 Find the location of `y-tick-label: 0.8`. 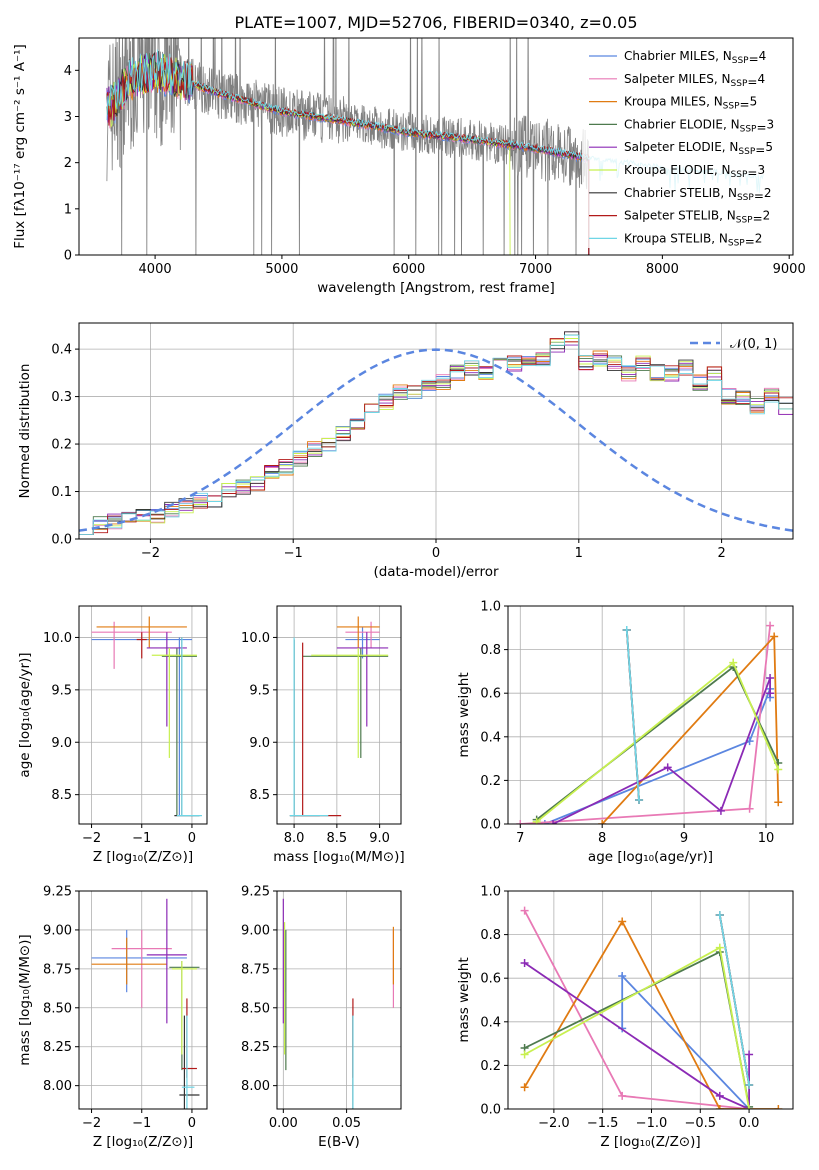

y-tick-label: 0.8 is located at coordinates (490, 650).